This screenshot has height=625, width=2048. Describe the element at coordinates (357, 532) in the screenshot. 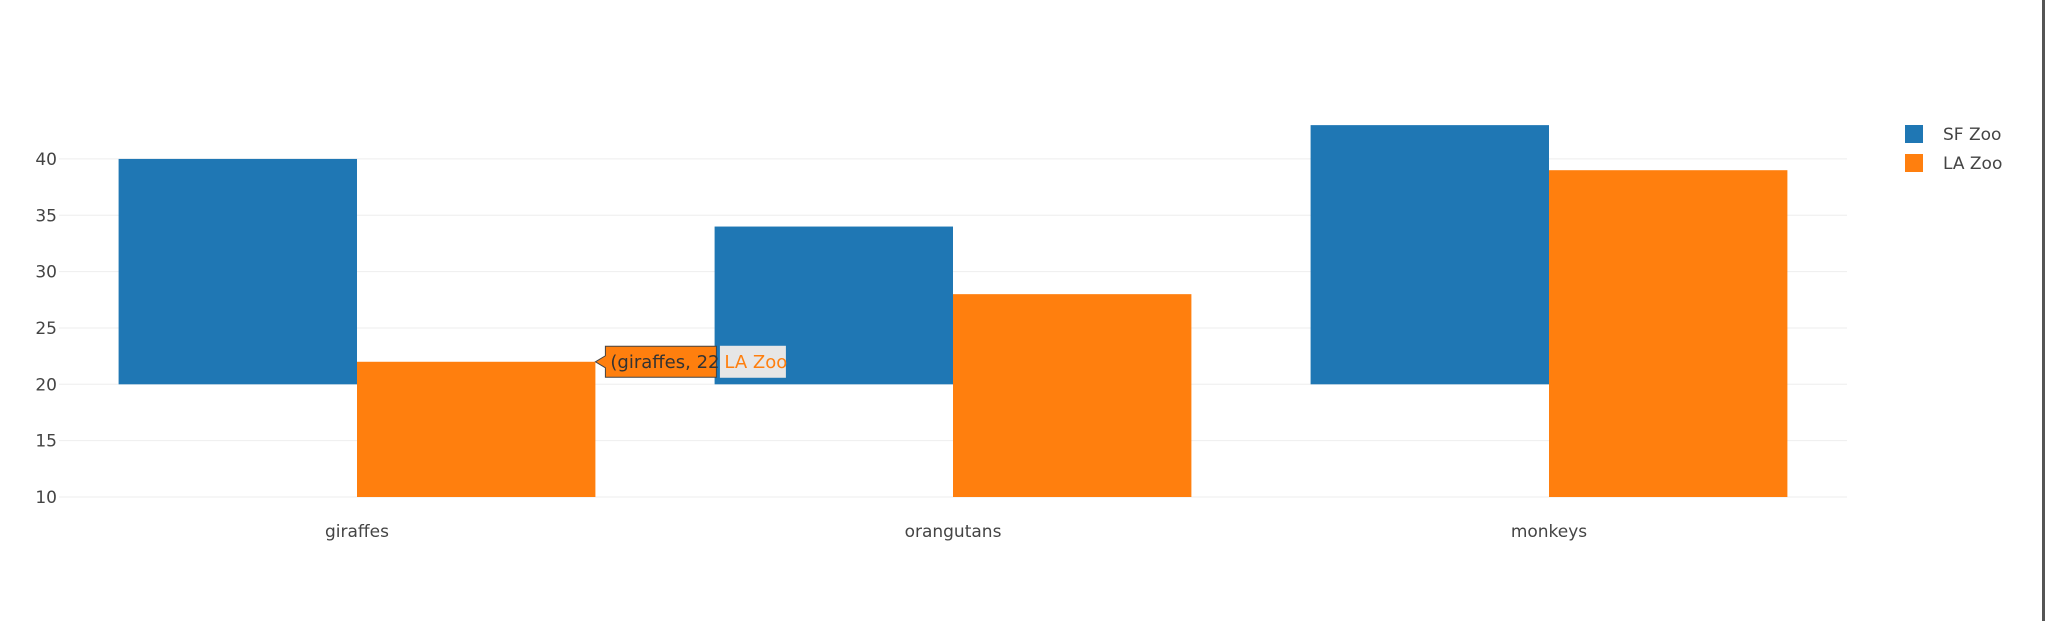

I see `x-tick-label: giraffes` at that location.